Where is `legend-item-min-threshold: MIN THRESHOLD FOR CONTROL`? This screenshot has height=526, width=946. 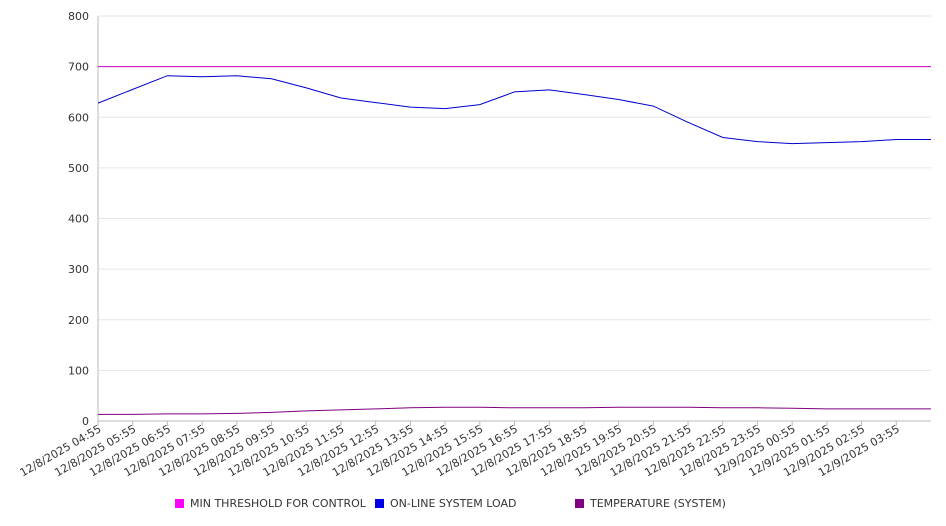
legend-item-min-threshold: MIN THRESHOLD FOR CONTROL is located at coordinates (270, 503).